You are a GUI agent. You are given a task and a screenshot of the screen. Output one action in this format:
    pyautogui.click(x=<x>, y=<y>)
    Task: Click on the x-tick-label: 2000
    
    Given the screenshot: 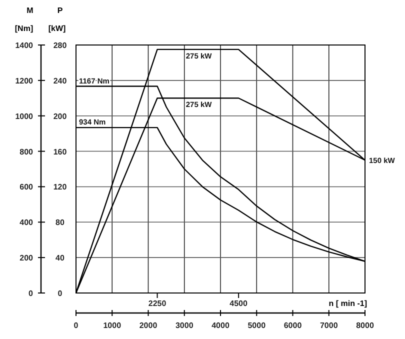 What is the action you would take?
    pyautogui.click(x=148, y=325)
    